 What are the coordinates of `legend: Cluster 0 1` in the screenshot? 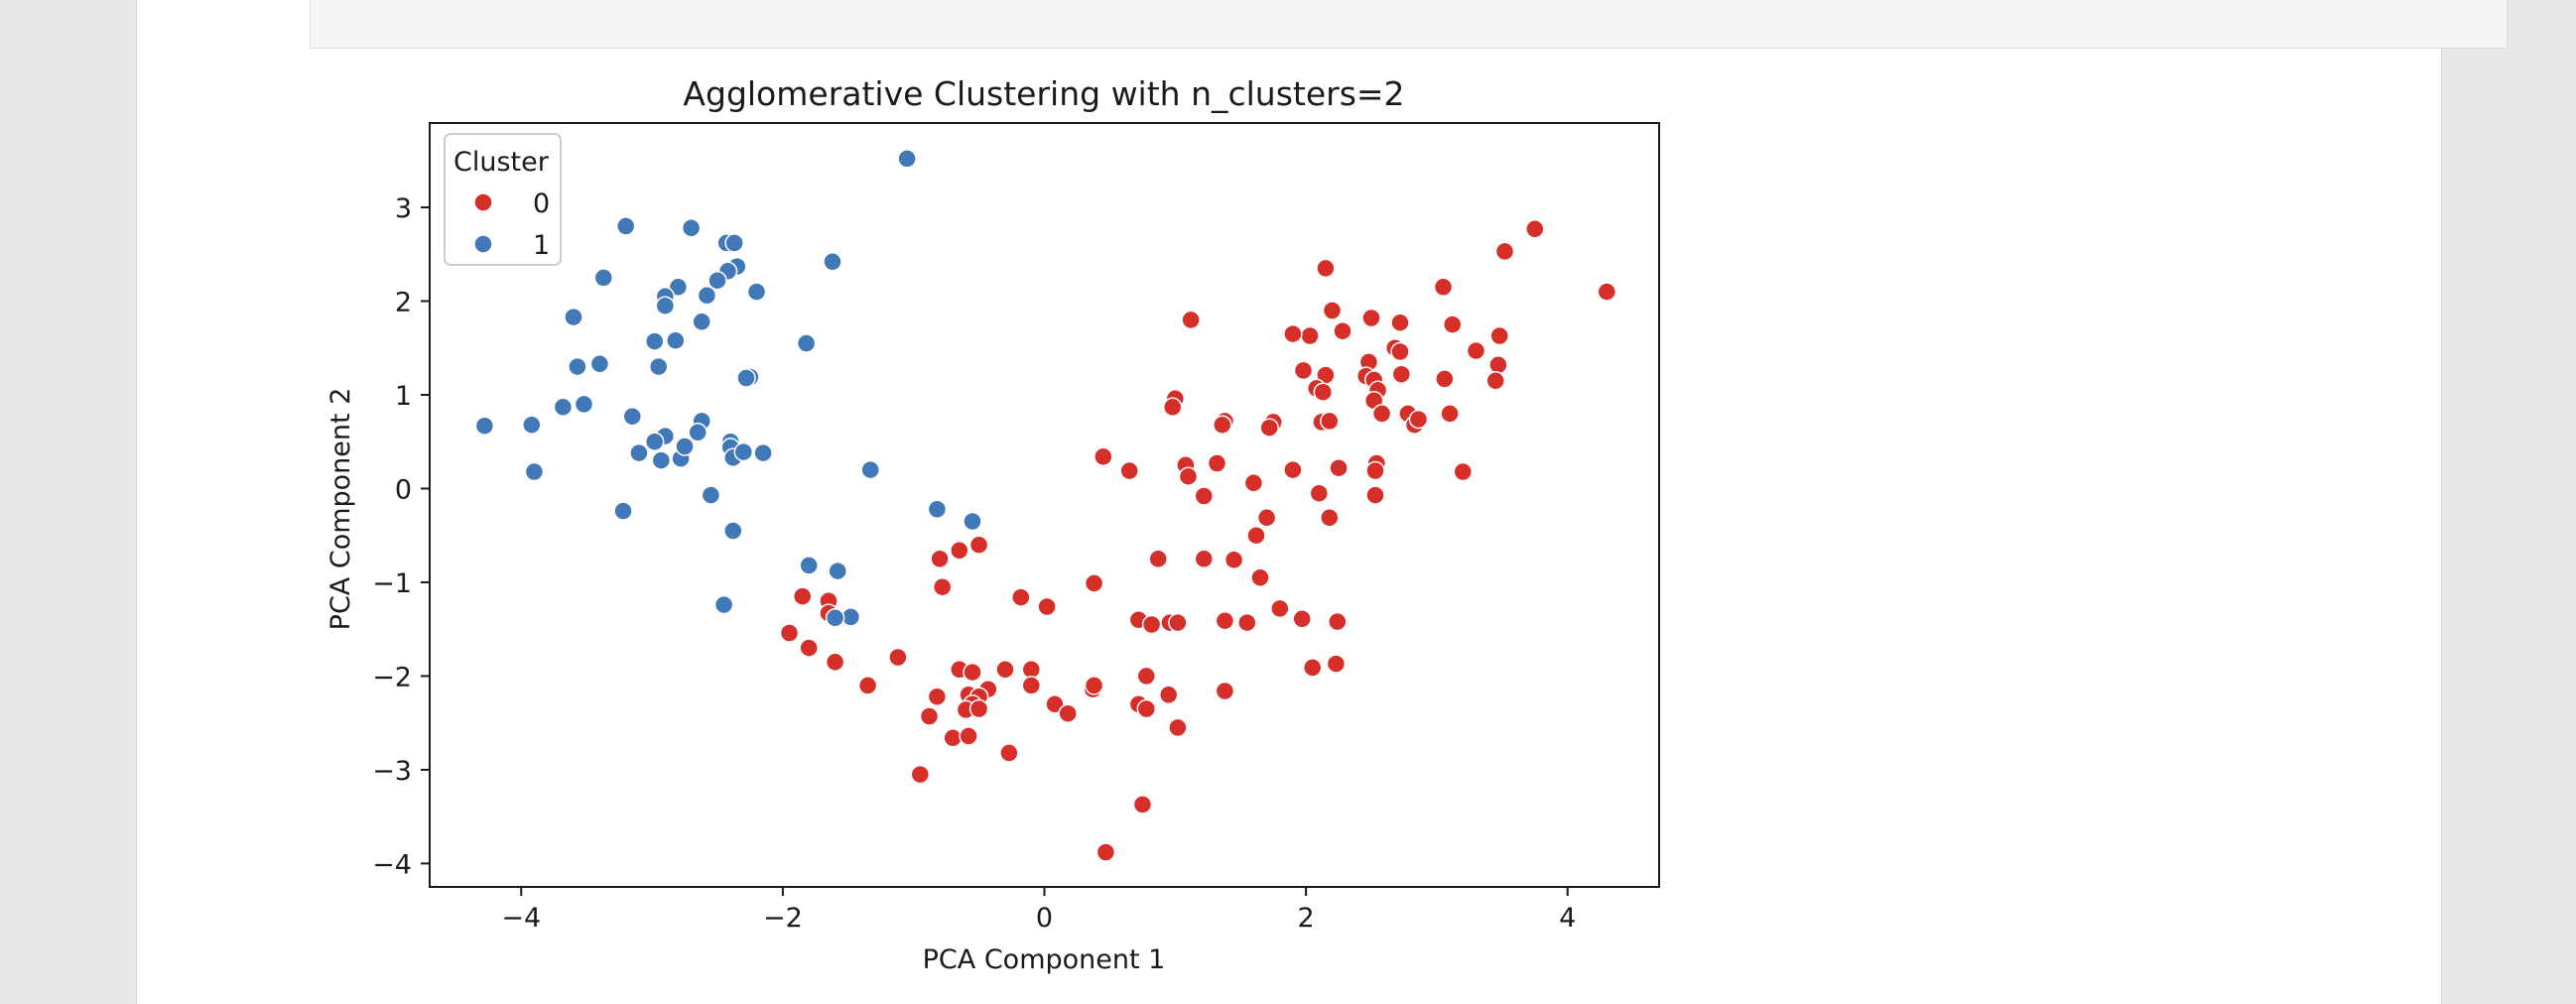 It's located at (503, 199).